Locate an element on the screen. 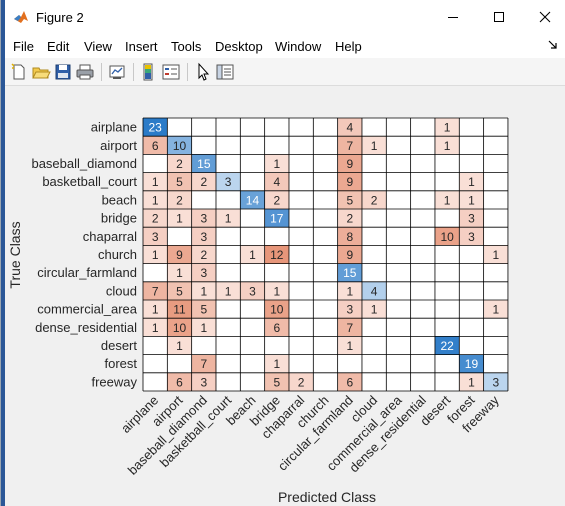 Image resolution: width=565 pixels, height=506 pixels. cell-value: 17 is located at coordinates (277, 219).